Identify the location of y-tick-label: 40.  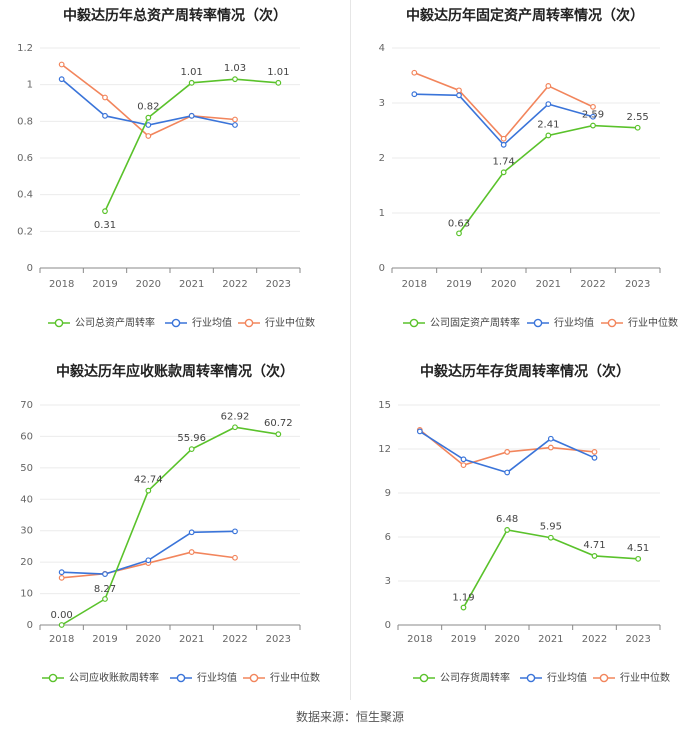
(26, 499).